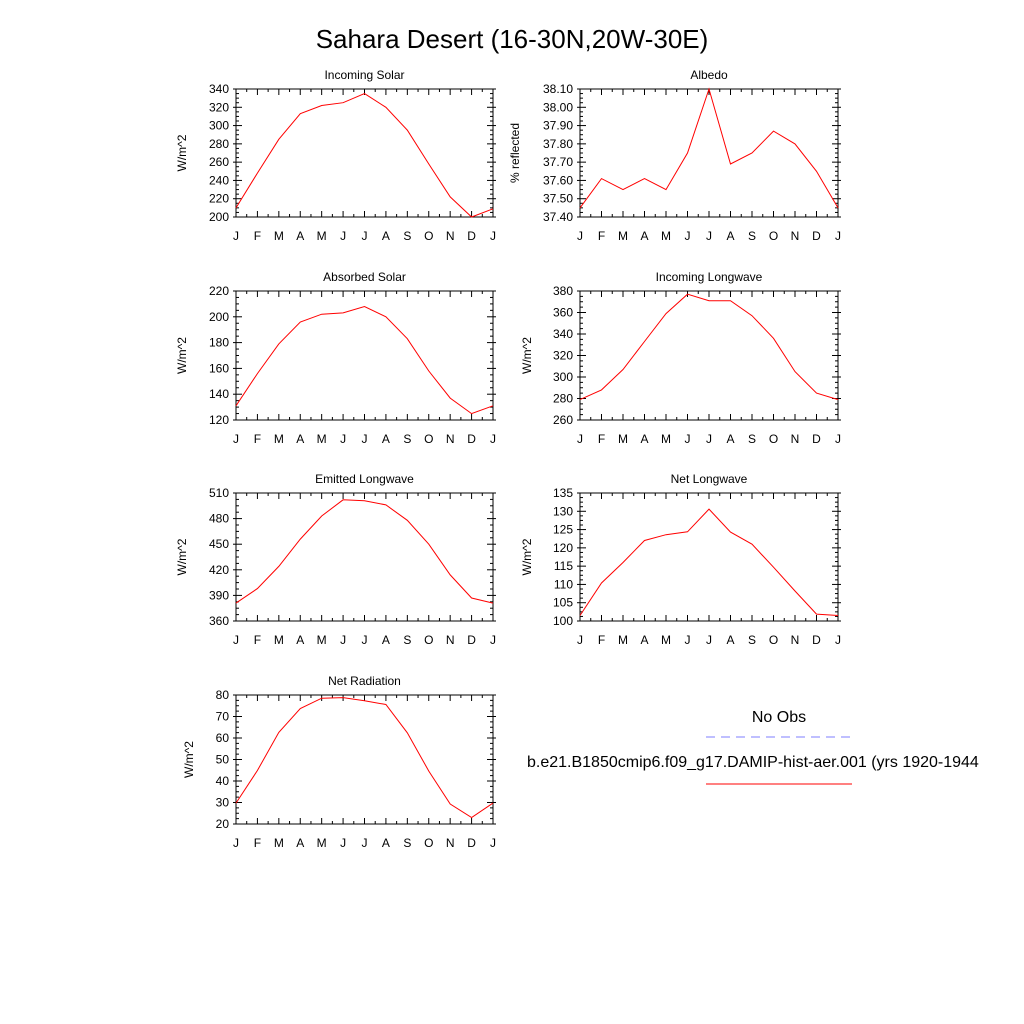 The width and height of the screenshot is (1024, 1024). I want to click on panel-title: Albedo, so click(709, 75).